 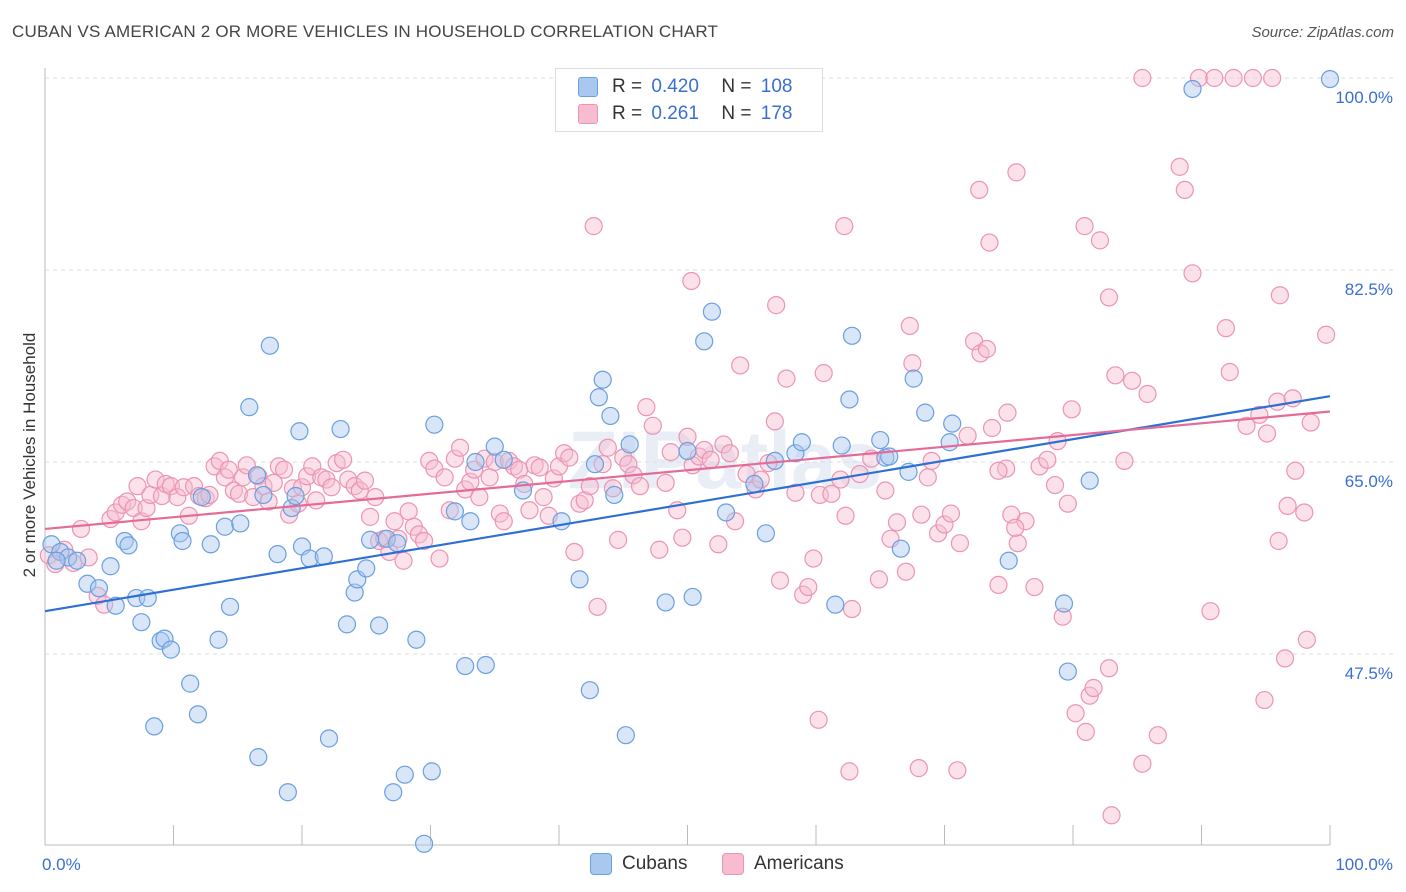 I want to click on y-axis-label: 2 or more Vehicles in Household, so click(x=29, y=455).